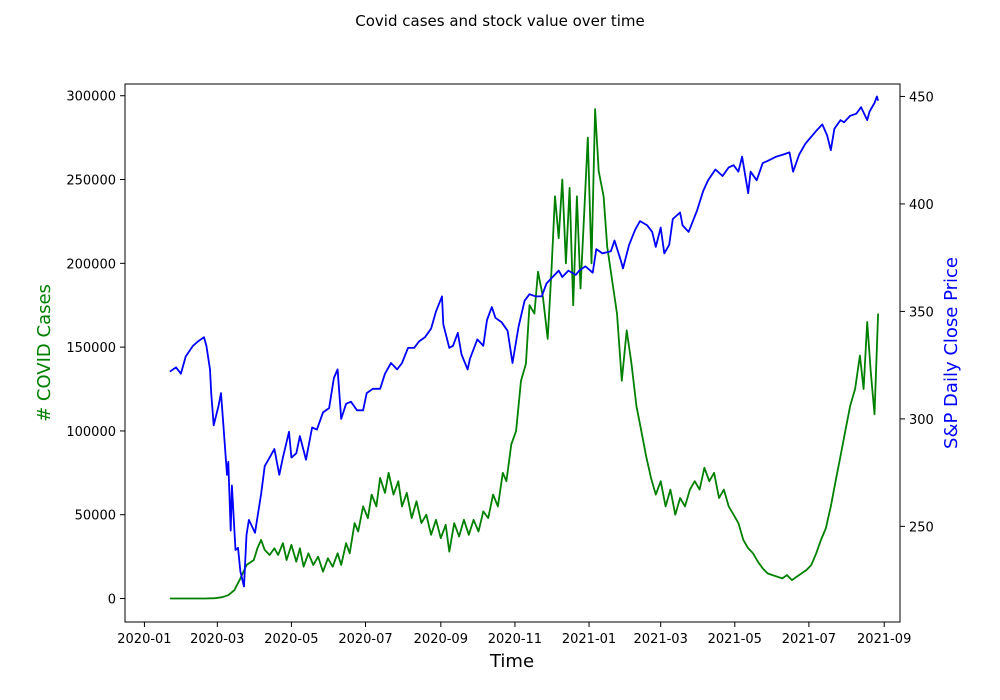 Image resolution: width=1000 pixels, height=700 pixels. Describe the element at coordinates (921, 205) in the screenshot. I see `y-tick-label-right: 400` at that location.